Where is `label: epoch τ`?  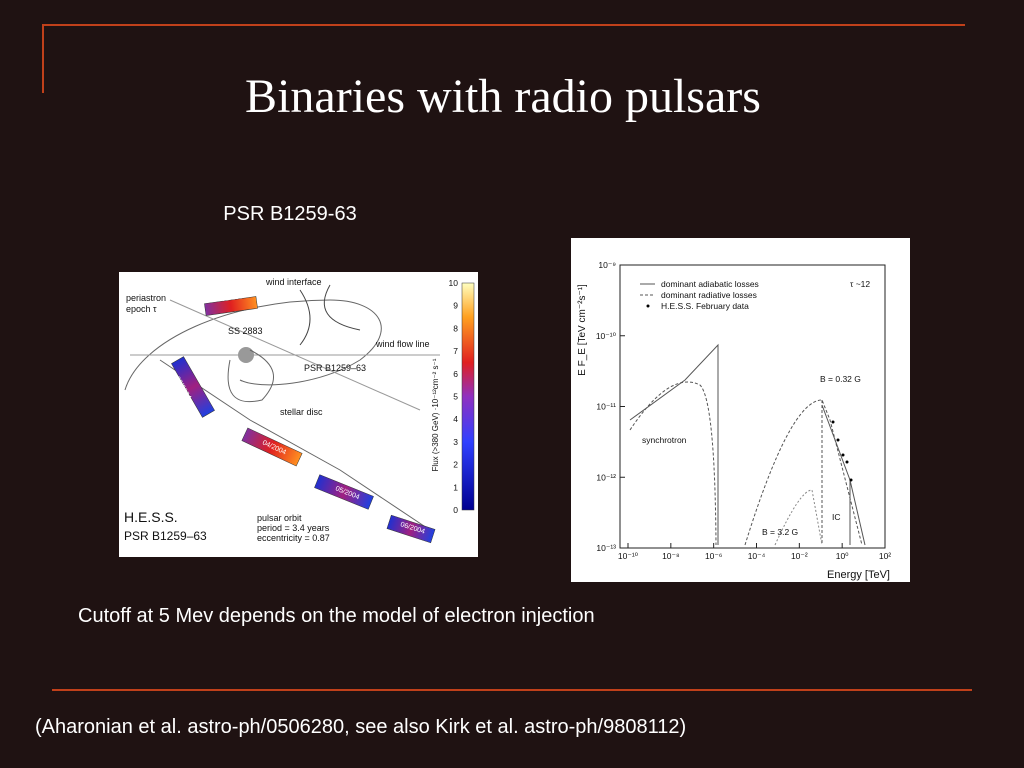 label: epoch τ is located at coordinates (141, 309).